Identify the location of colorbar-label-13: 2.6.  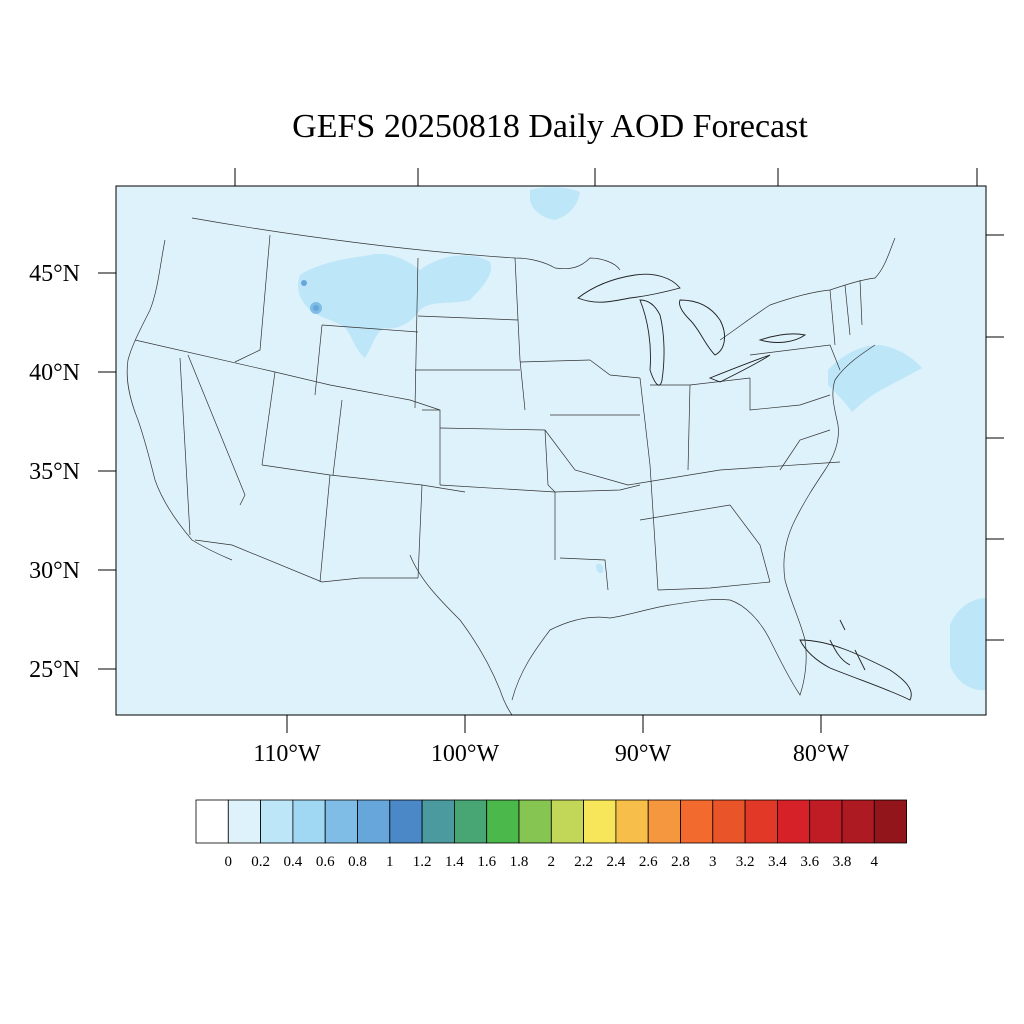
(648, 862).